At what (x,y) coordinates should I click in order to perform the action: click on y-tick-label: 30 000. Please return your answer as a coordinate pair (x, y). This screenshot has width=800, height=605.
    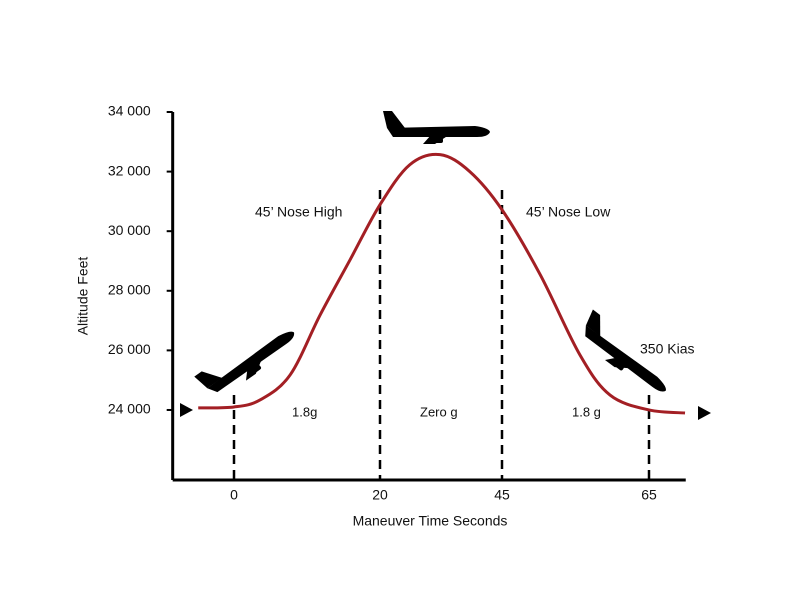
    Looking at the image, I should click on (129, 230).